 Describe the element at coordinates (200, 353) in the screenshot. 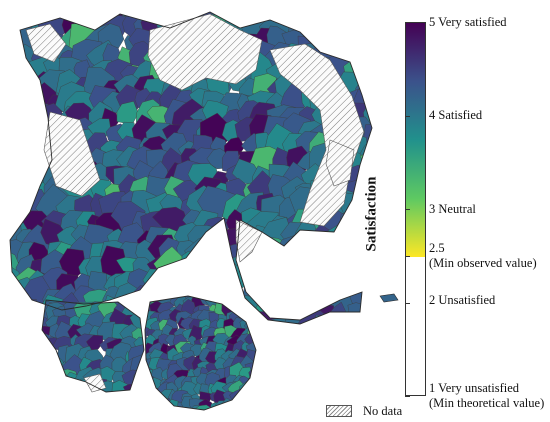

I see `landmass-outline` at that location.